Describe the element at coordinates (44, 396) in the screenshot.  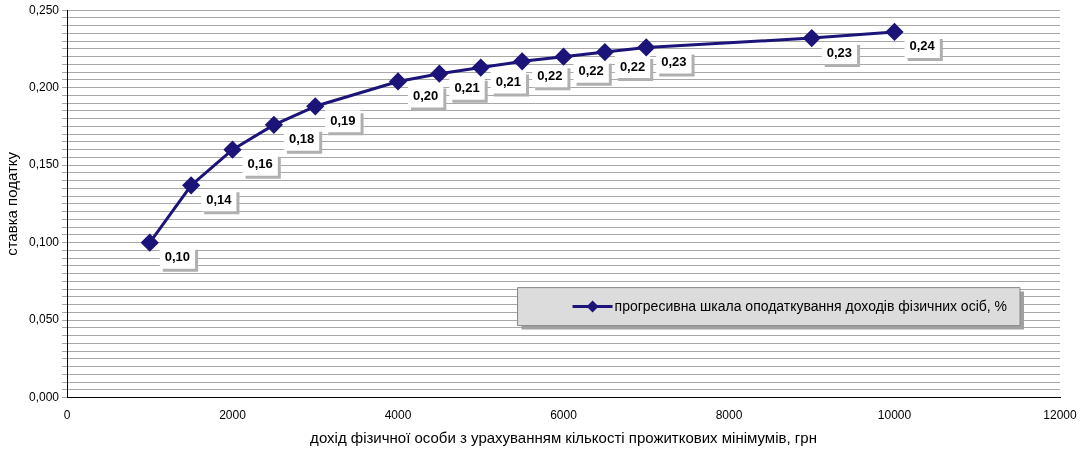
I see `y-tick-label: 0,000` at that location.